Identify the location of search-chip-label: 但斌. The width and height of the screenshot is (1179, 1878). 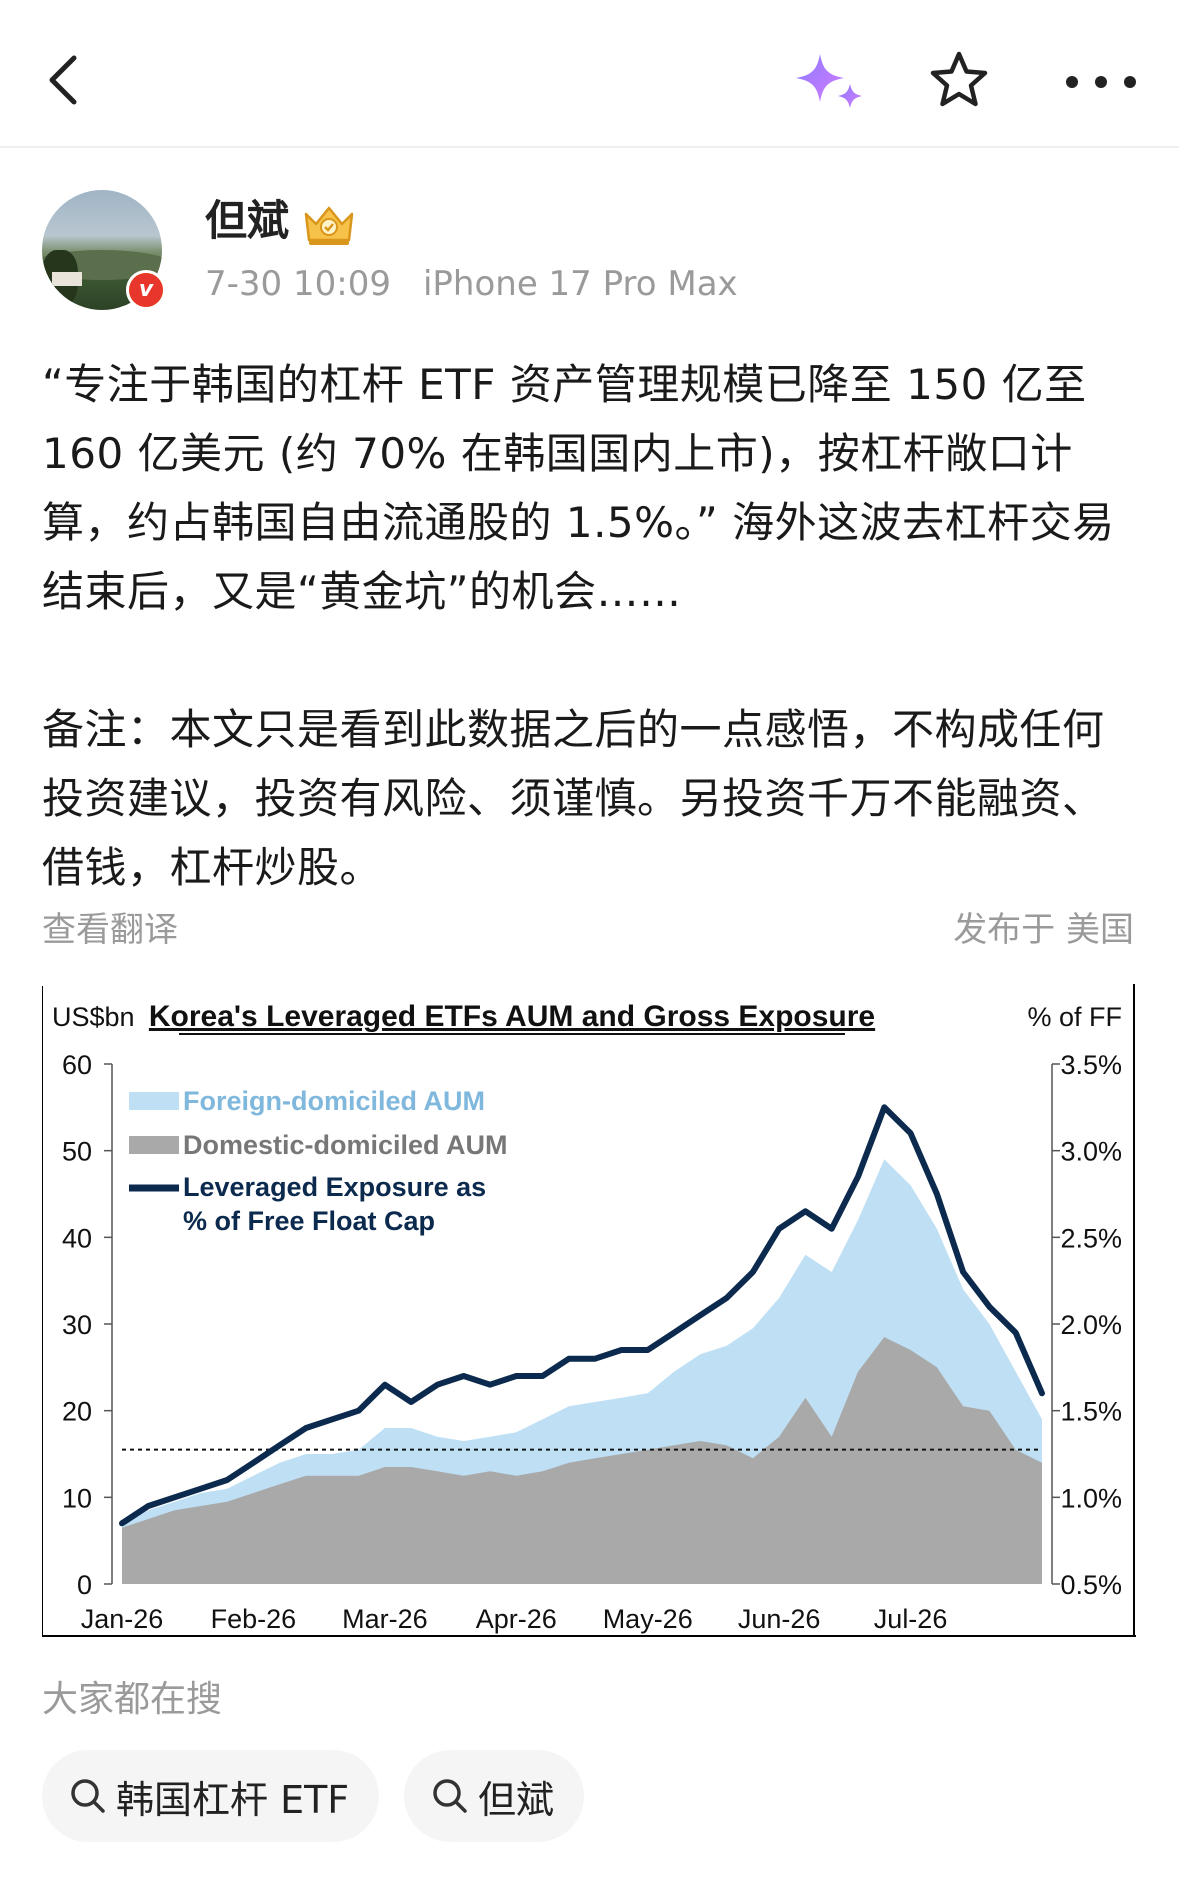
(516, 1799).